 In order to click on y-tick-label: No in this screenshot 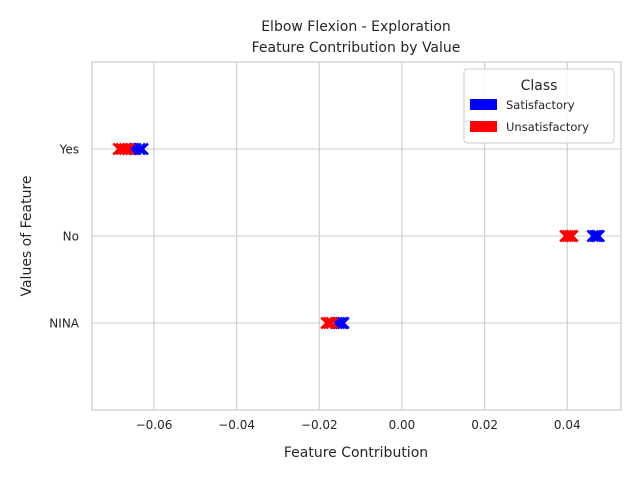, I will do `click(71, 237)`.